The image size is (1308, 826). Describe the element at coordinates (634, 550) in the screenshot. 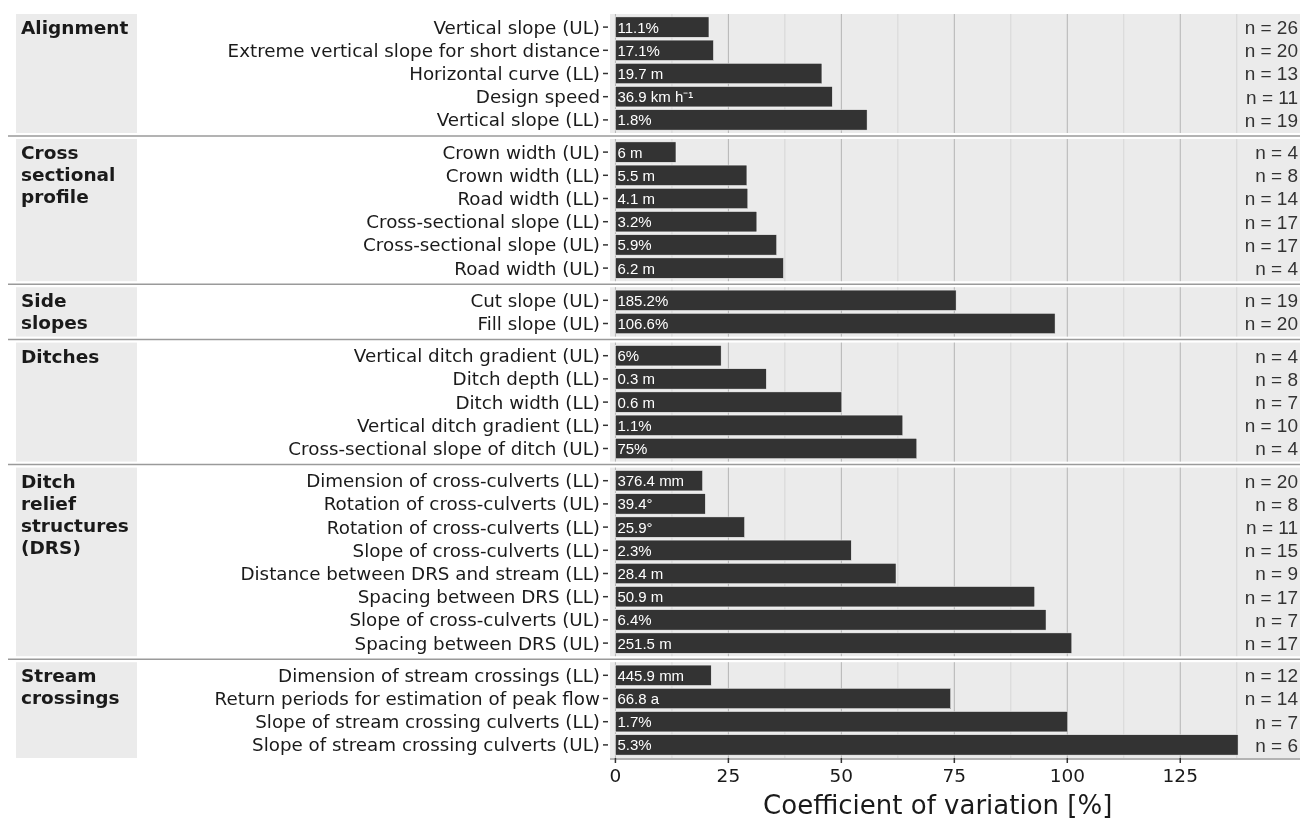

I see `annotation: 2.3%` at that location.